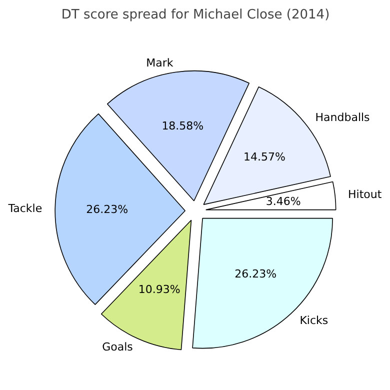  What do you see at coordinates (265, 157) in the screenshot?
I see `data-label: 14.57%` at bounding box center [265, 157].